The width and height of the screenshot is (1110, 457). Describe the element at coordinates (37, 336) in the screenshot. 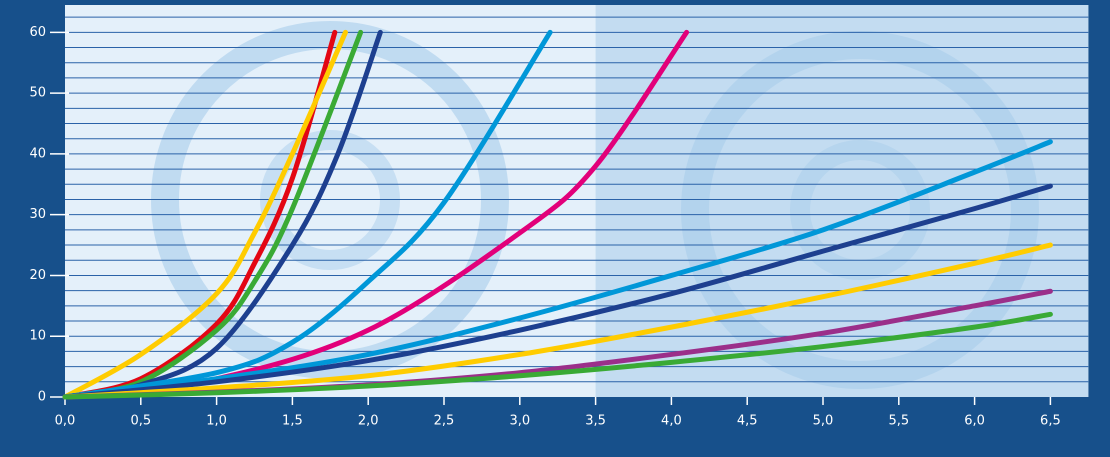

I see `y-tick-label: 10` at that location.